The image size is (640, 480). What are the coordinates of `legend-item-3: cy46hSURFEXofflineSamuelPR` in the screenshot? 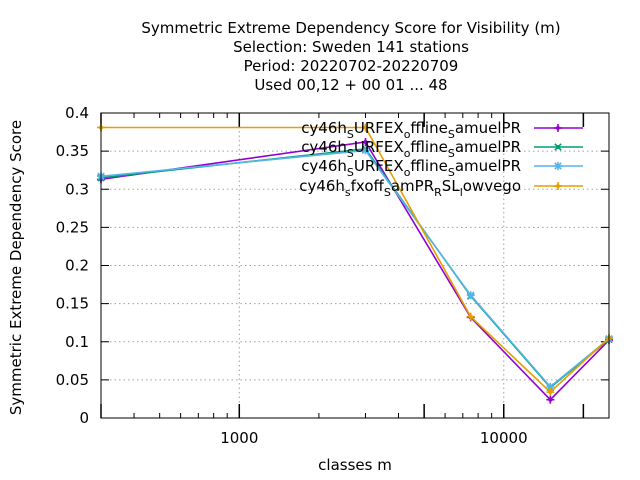 It's located at (442, 168).